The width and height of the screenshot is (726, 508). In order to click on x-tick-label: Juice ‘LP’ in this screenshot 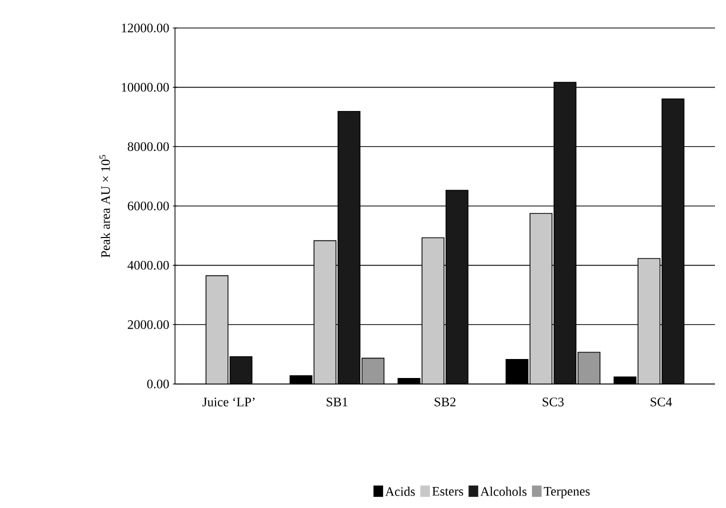, I will do `click(228, 402)`.